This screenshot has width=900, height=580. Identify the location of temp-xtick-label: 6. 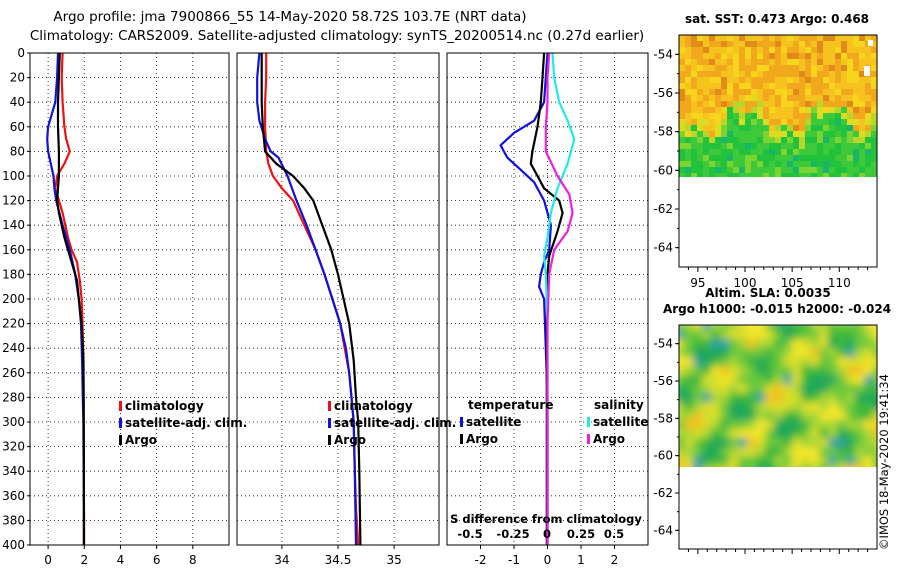
(157, 560).